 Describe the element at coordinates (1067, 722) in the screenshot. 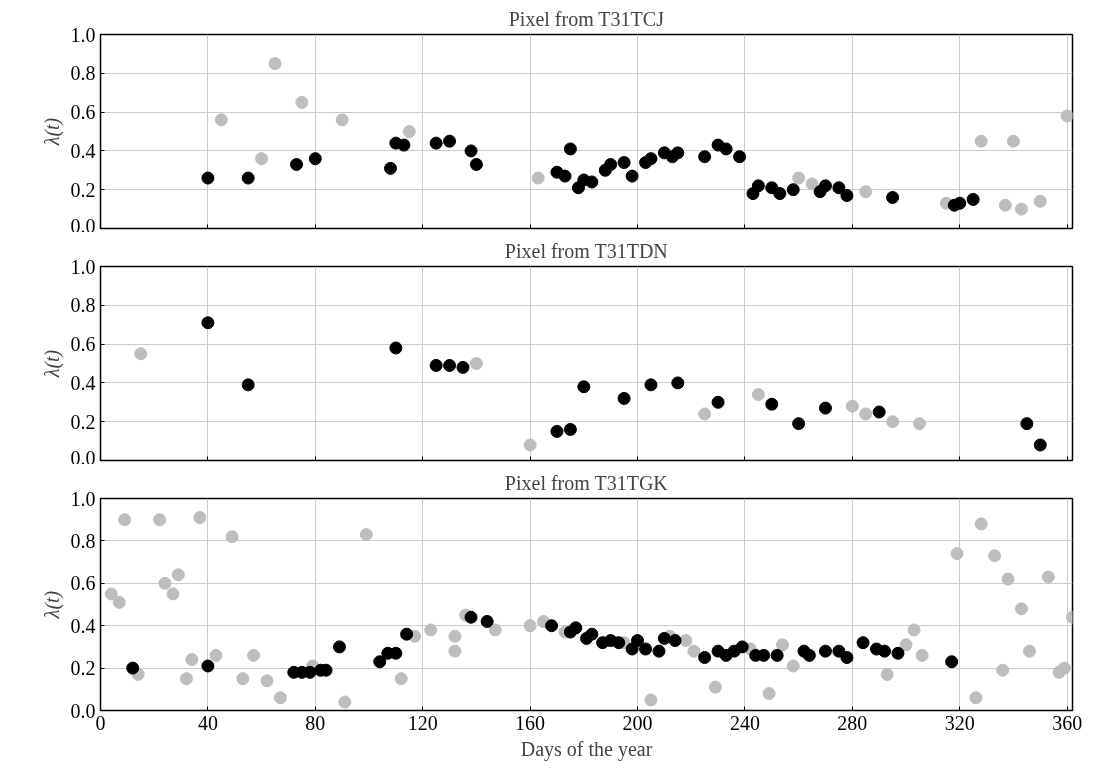

I see `x-tick-label: 360` at that location.